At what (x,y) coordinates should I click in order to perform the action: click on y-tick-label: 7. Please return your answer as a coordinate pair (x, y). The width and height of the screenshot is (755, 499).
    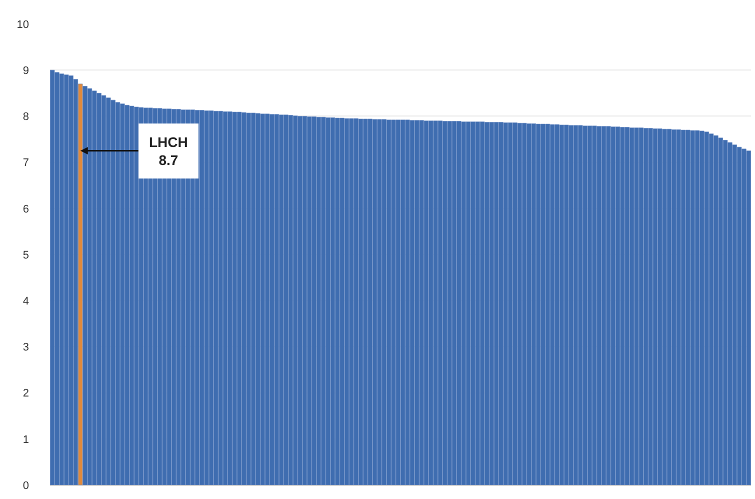
    Looking at the image, I should click on (25, 163).